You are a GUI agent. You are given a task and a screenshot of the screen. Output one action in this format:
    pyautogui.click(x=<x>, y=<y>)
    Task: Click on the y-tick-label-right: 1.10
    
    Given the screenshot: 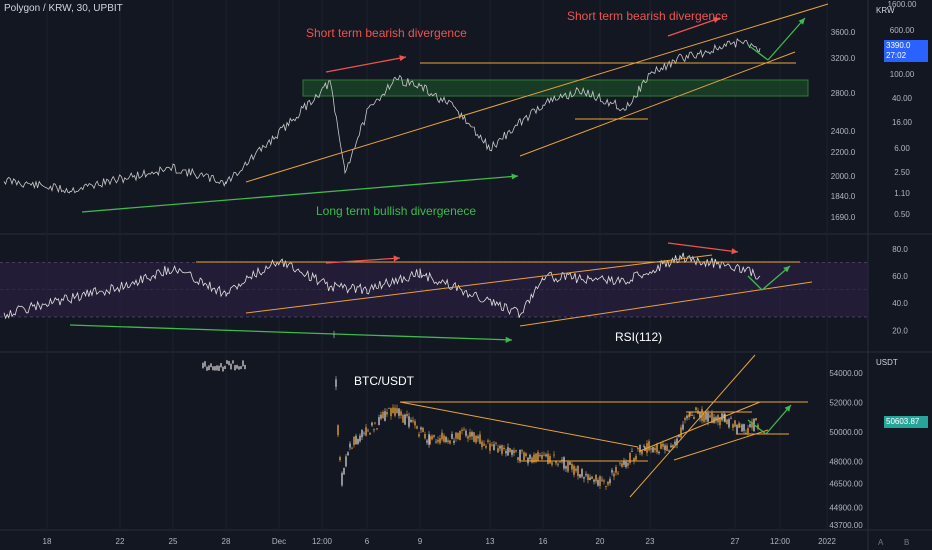 What is the action you would take?
    pyautogui.click(x=902, y=193)
    